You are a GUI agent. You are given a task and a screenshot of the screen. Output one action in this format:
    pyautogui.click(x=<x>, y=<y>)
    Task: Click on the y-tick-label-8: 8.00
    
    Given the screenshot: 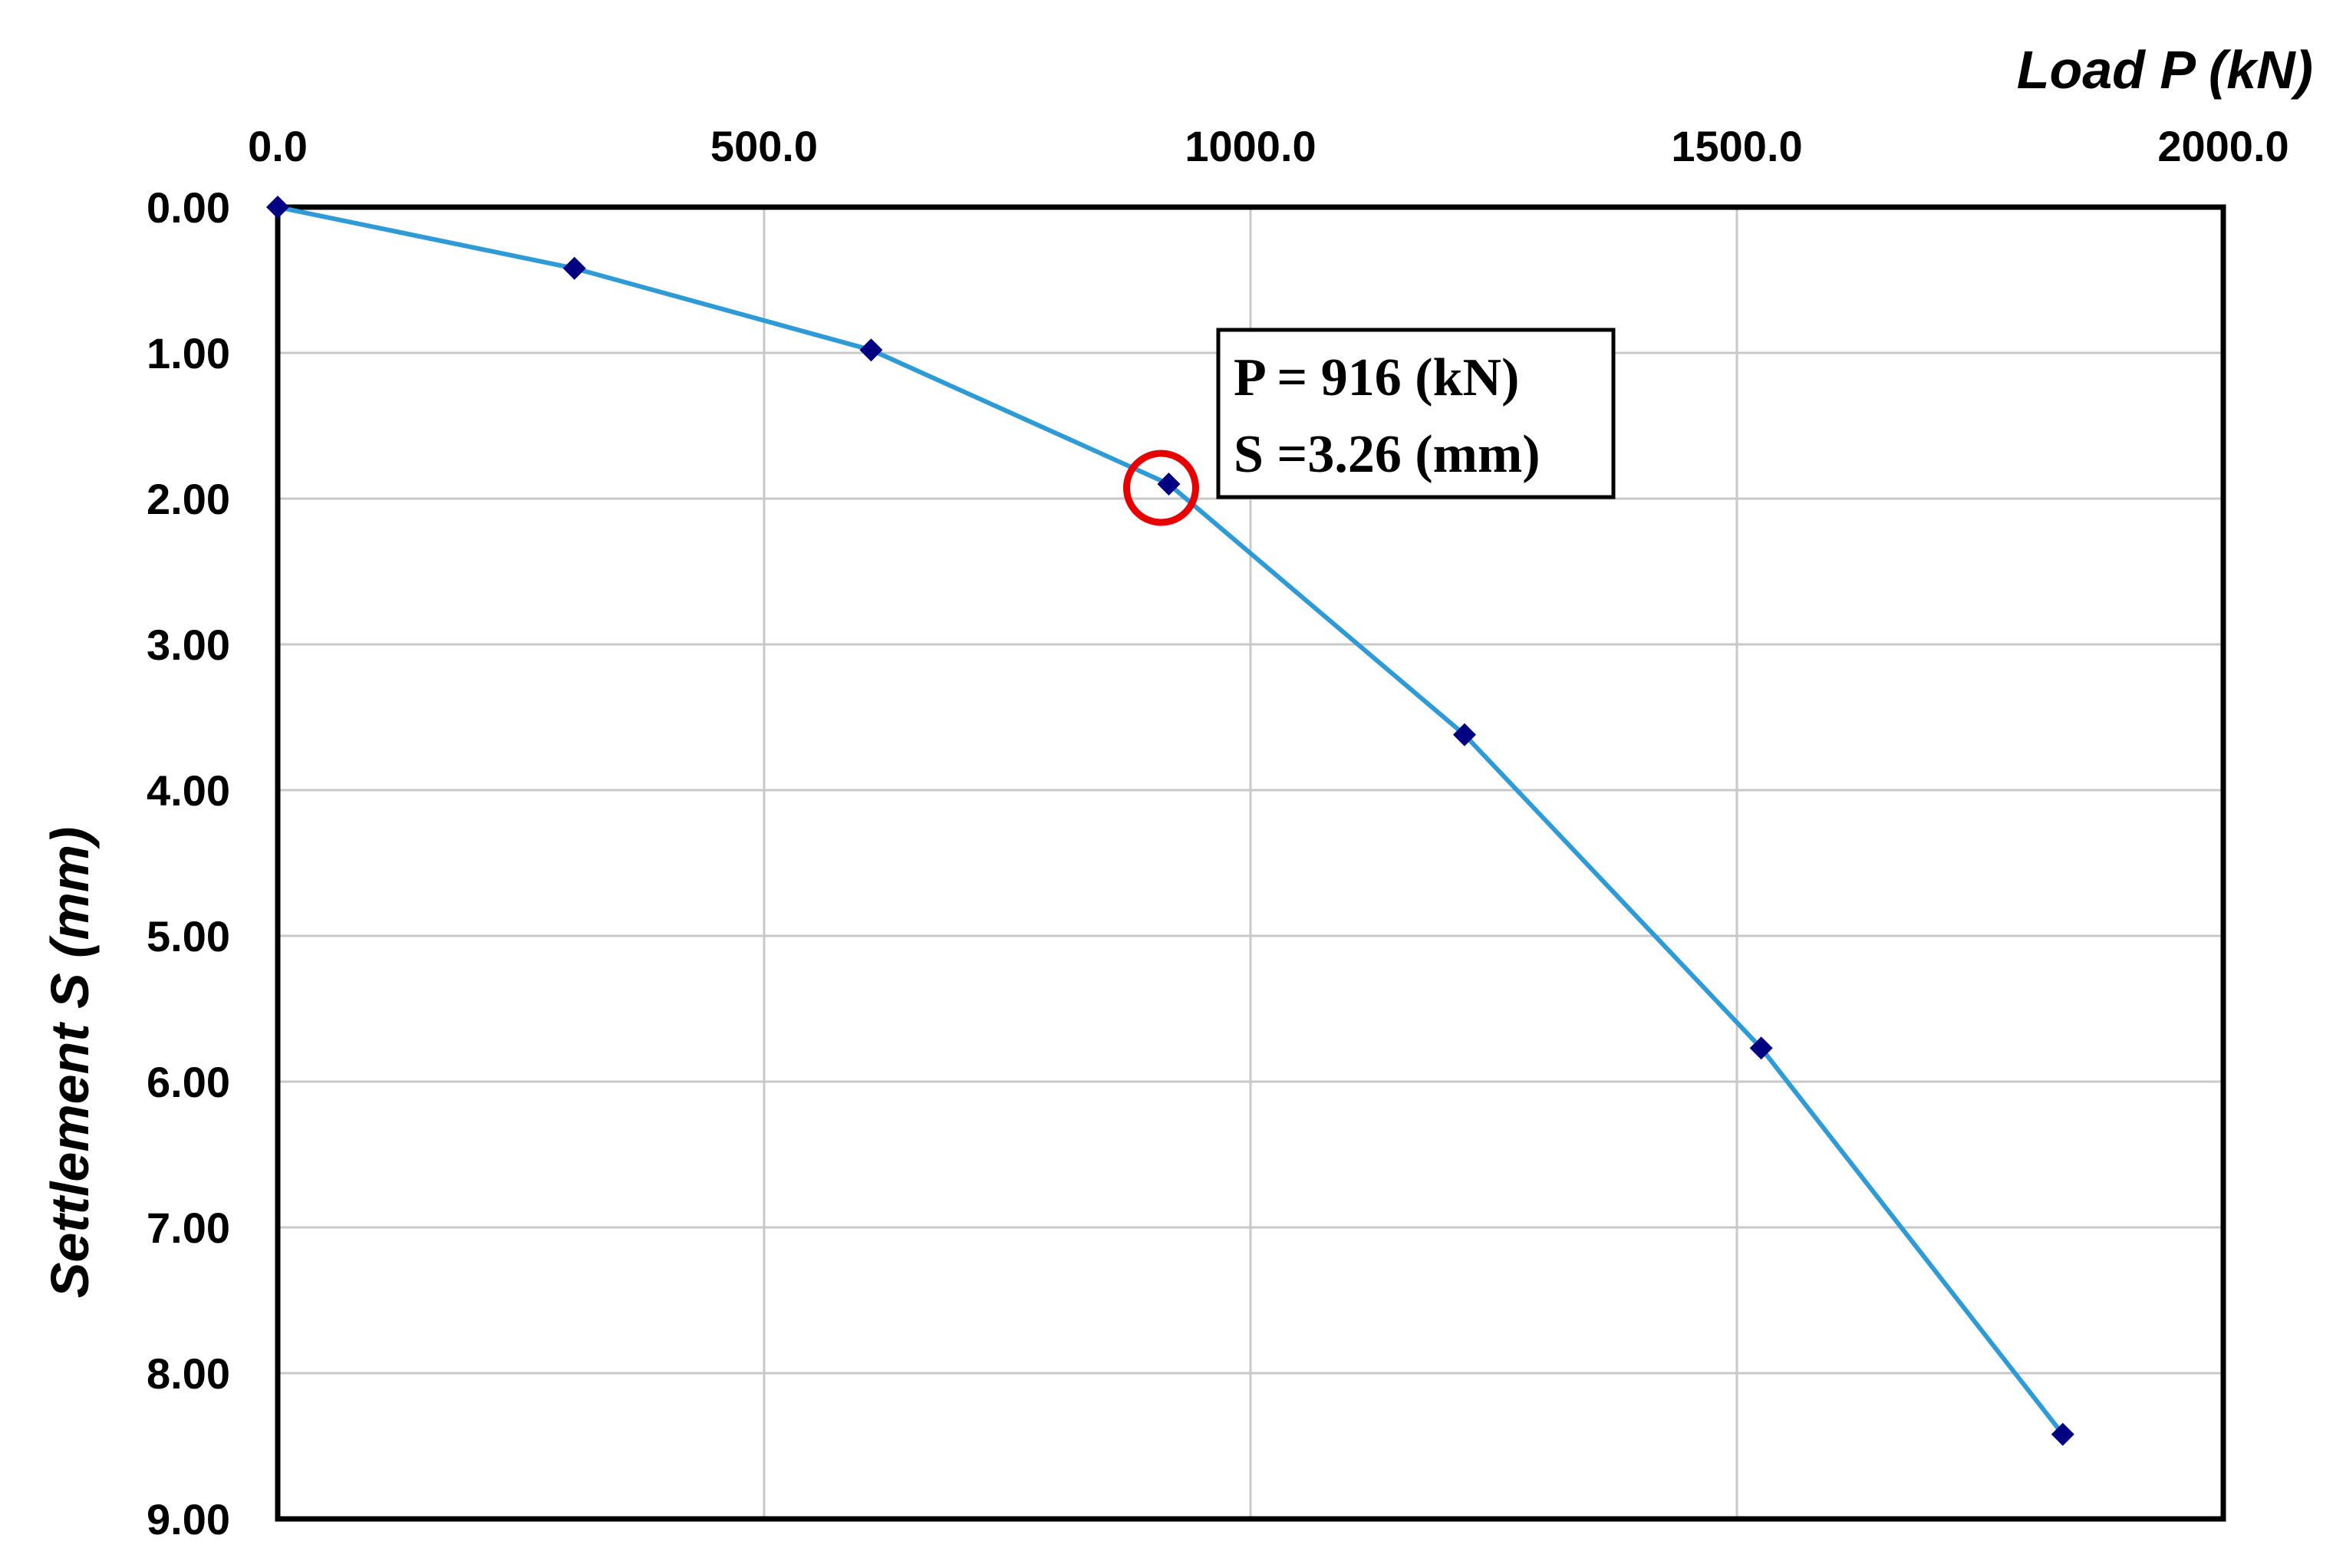 What is the action you would take?
    pyautogui.click(x=188, y=1373)
    